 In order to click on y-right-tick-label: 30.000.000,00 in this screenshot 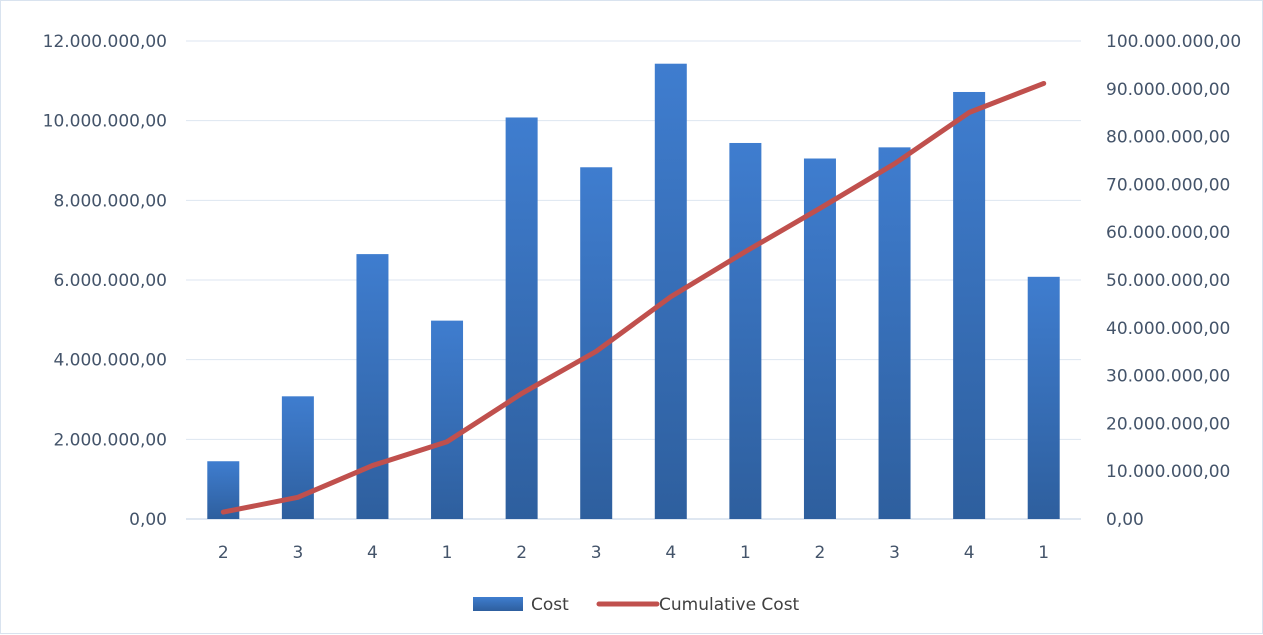, I will do `click(1168, 377)`.